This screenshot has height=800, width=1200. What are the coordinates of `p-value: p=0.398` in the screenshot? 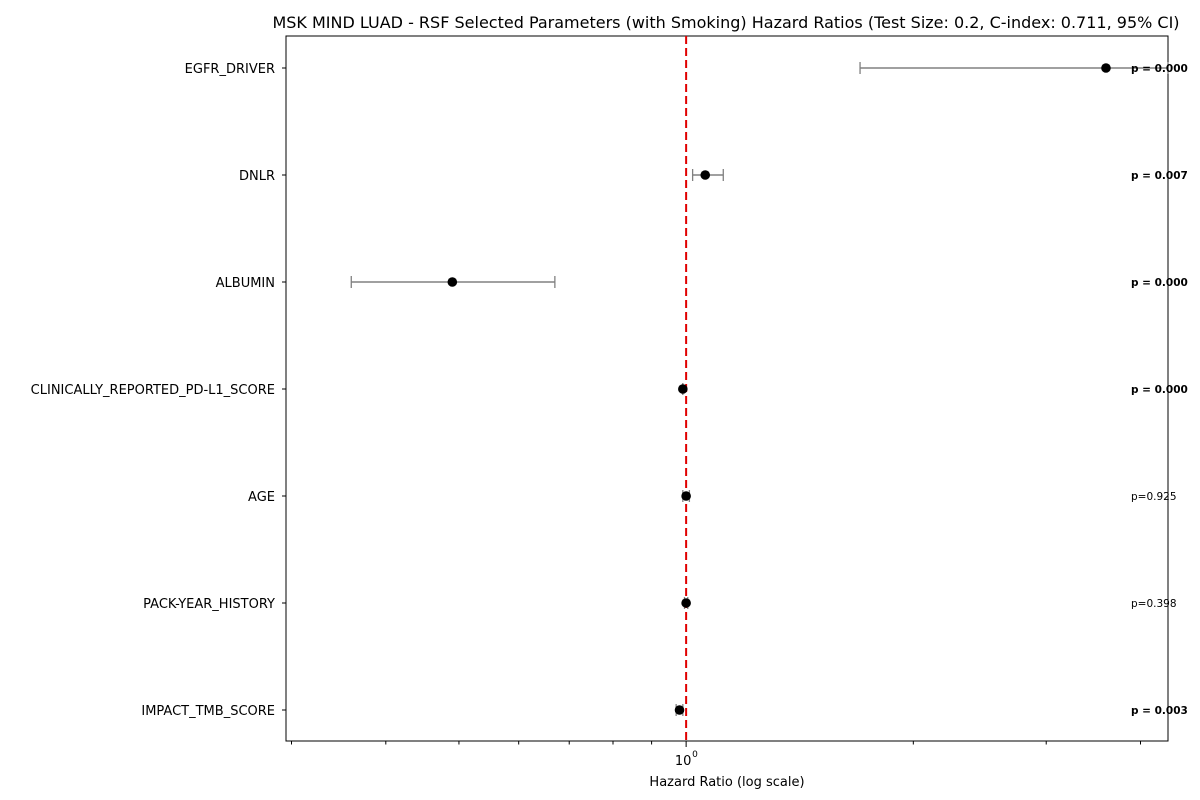 It's located at (1154, 604).